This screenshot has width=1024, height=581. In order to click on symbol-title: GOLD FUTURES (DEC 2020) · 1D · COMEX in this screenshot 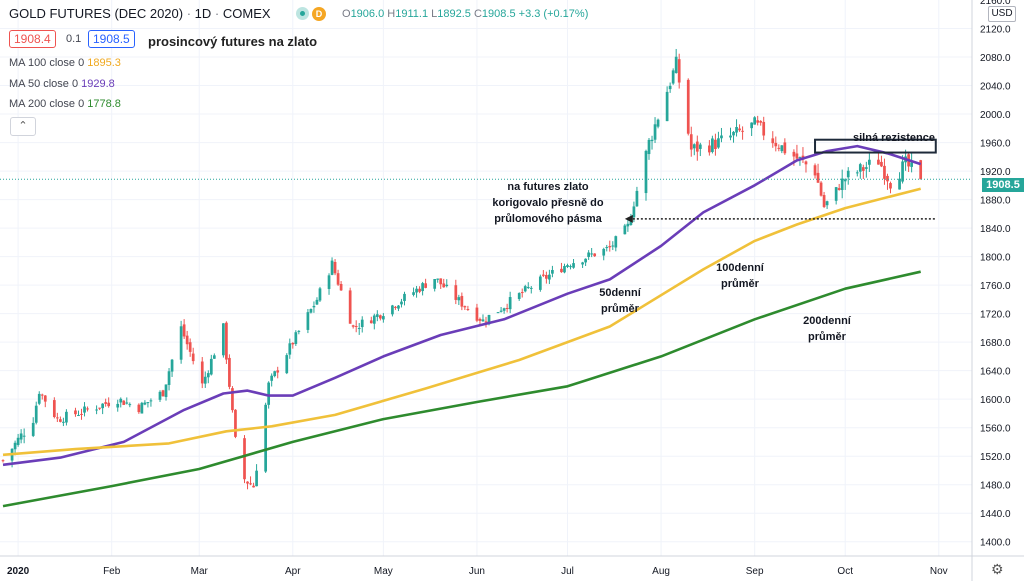, I will do `click(140, 13)`.